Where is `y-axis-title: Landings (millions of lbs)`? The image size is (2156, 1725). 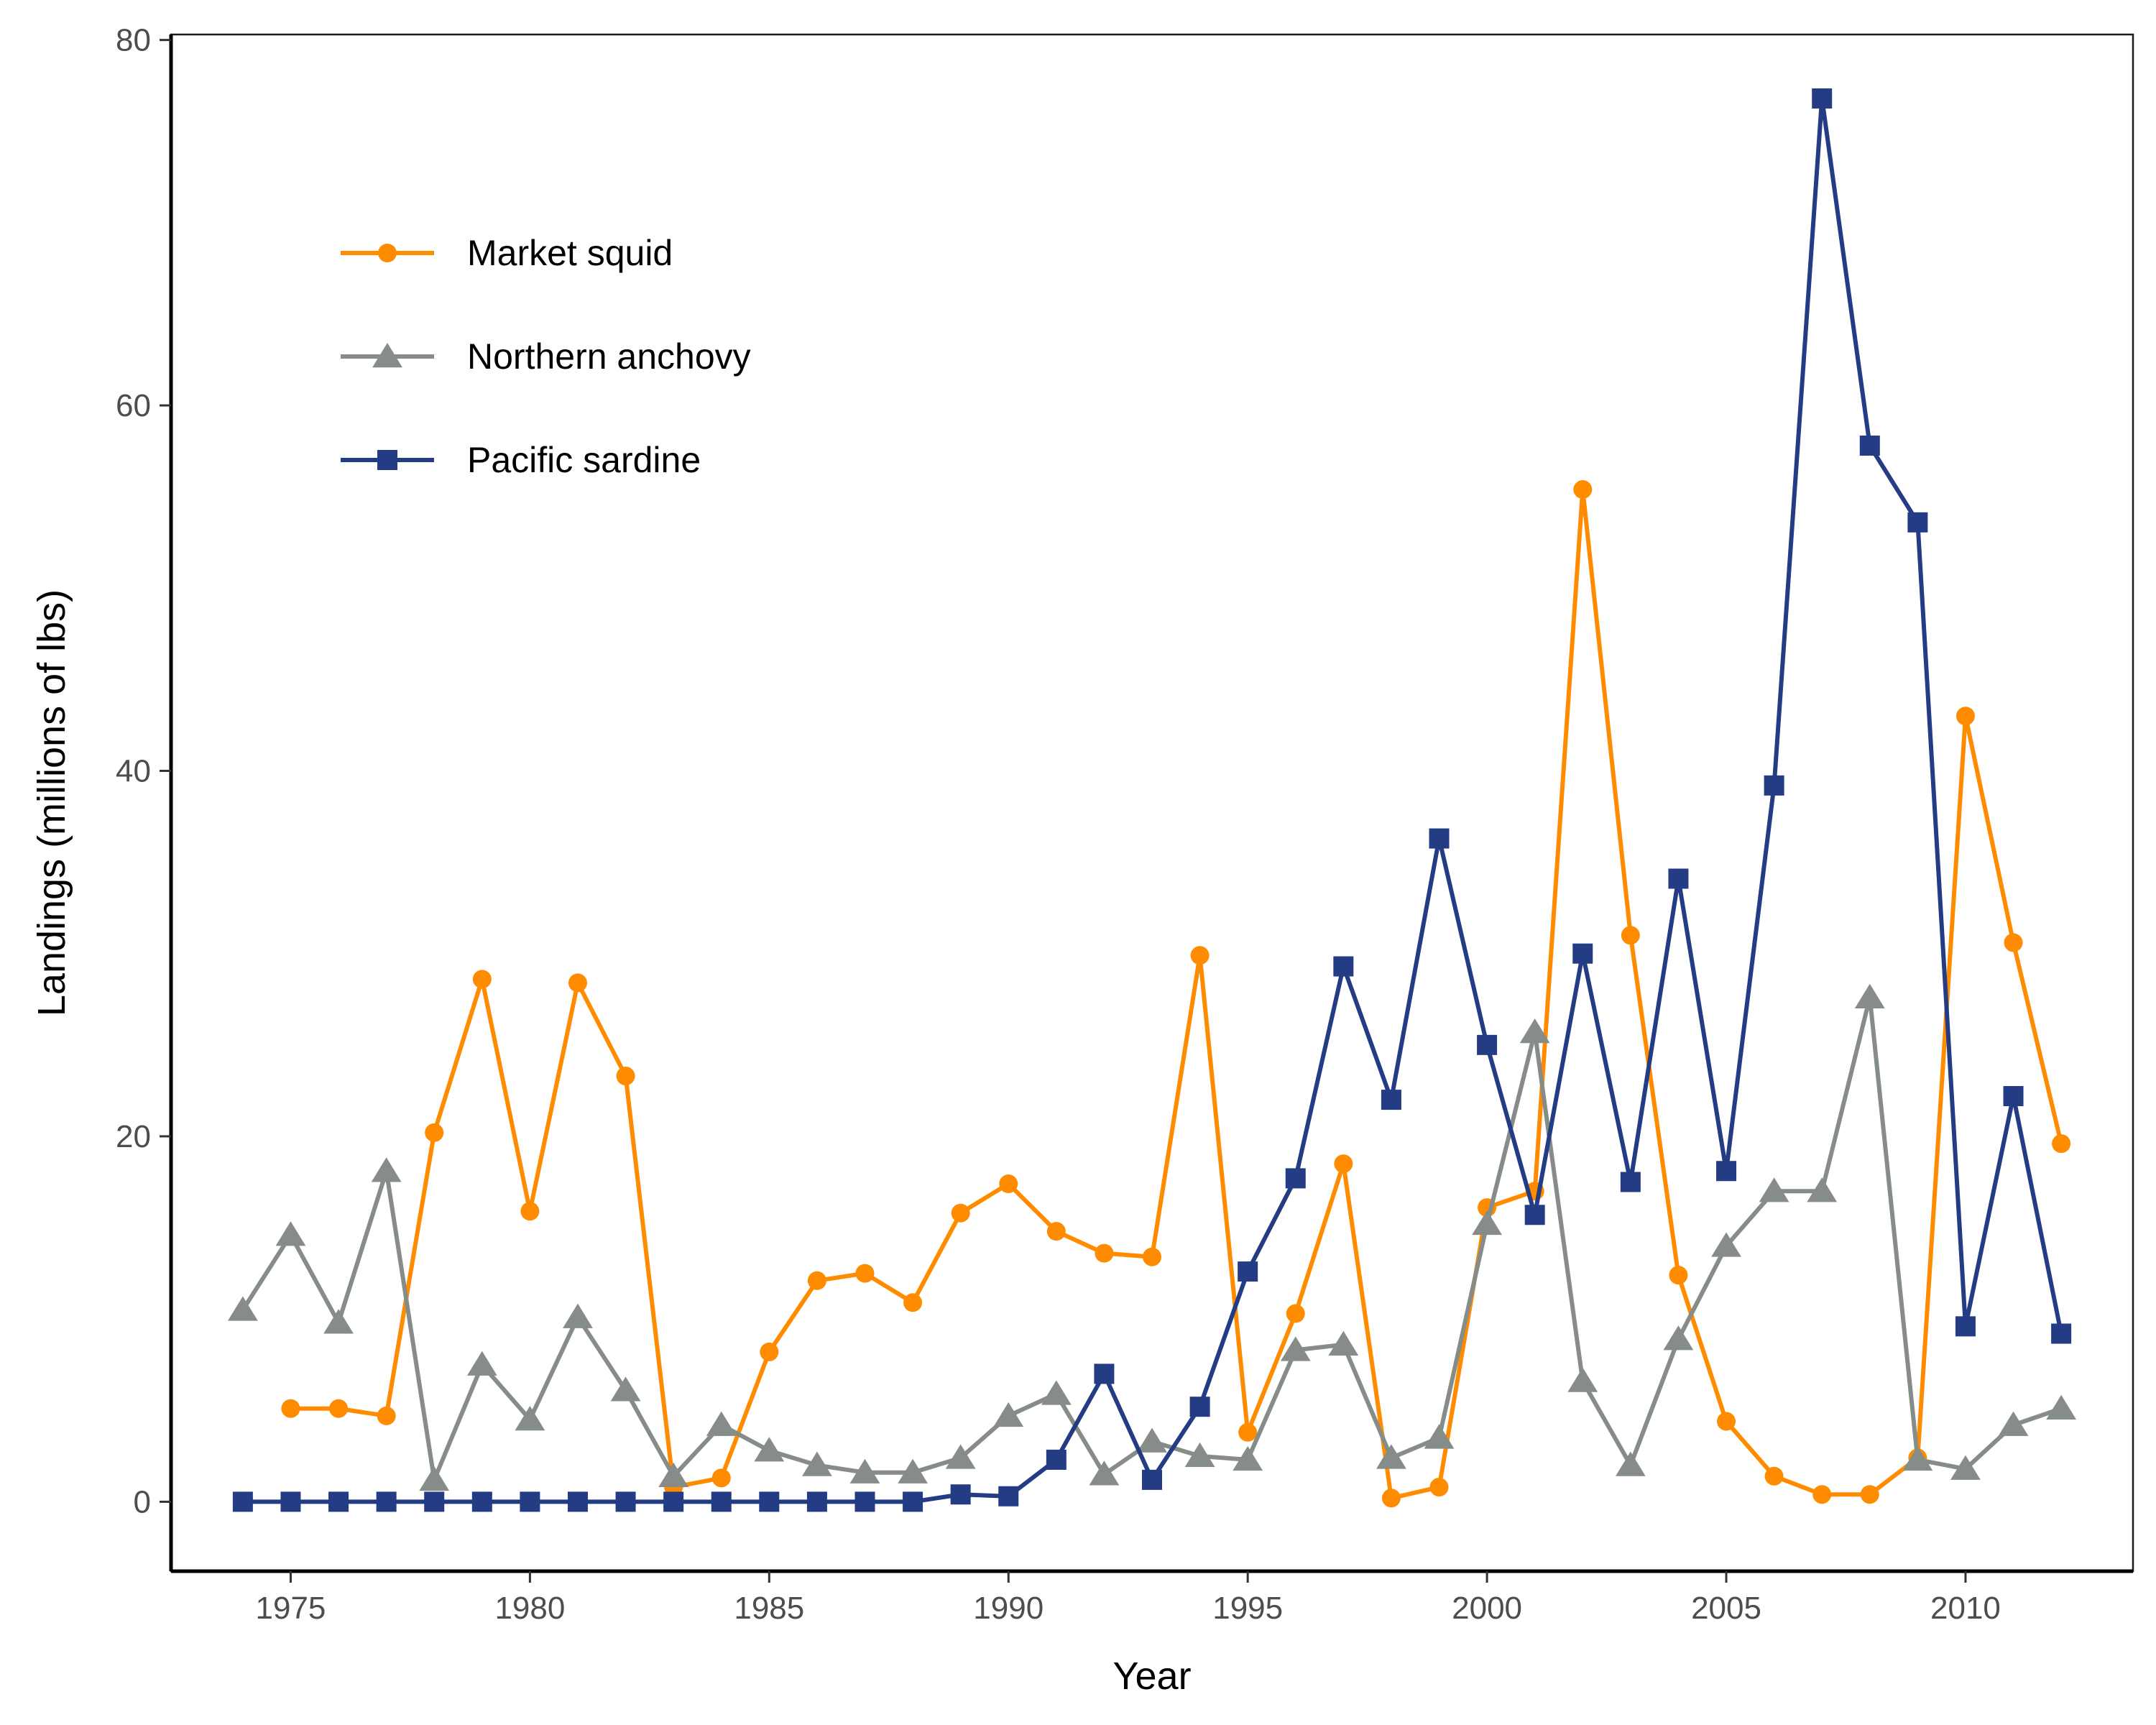 y-axis-title: Landings (millions of lbs) is located at coordinates (52, 802).